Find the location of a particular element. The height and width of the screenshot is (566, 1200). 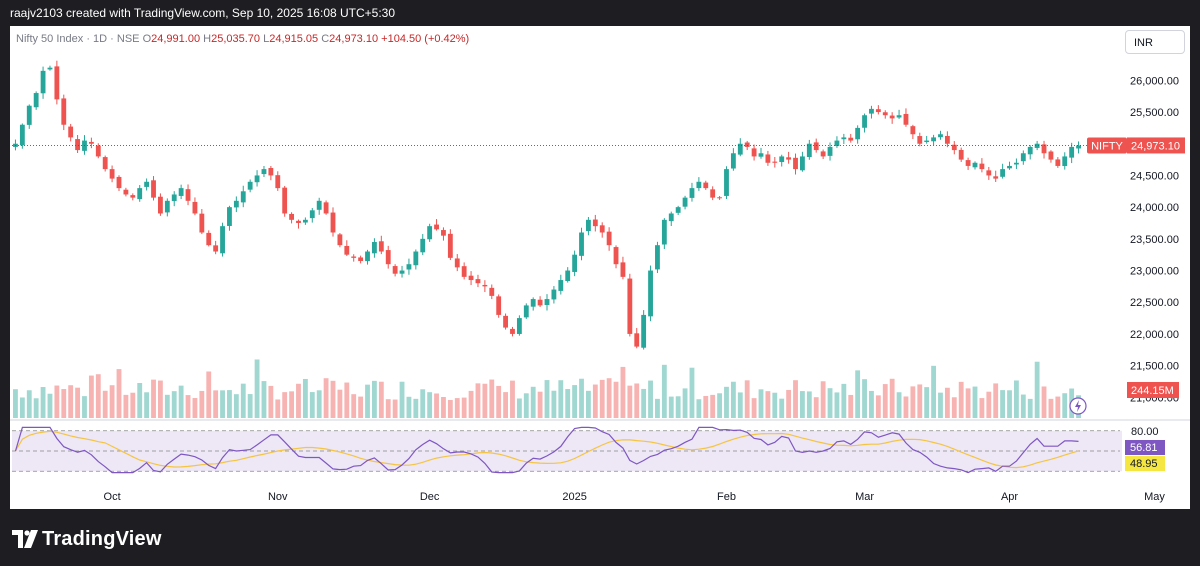

price-tick-label: 22,000.00 is located at coordinates (1154, 335).